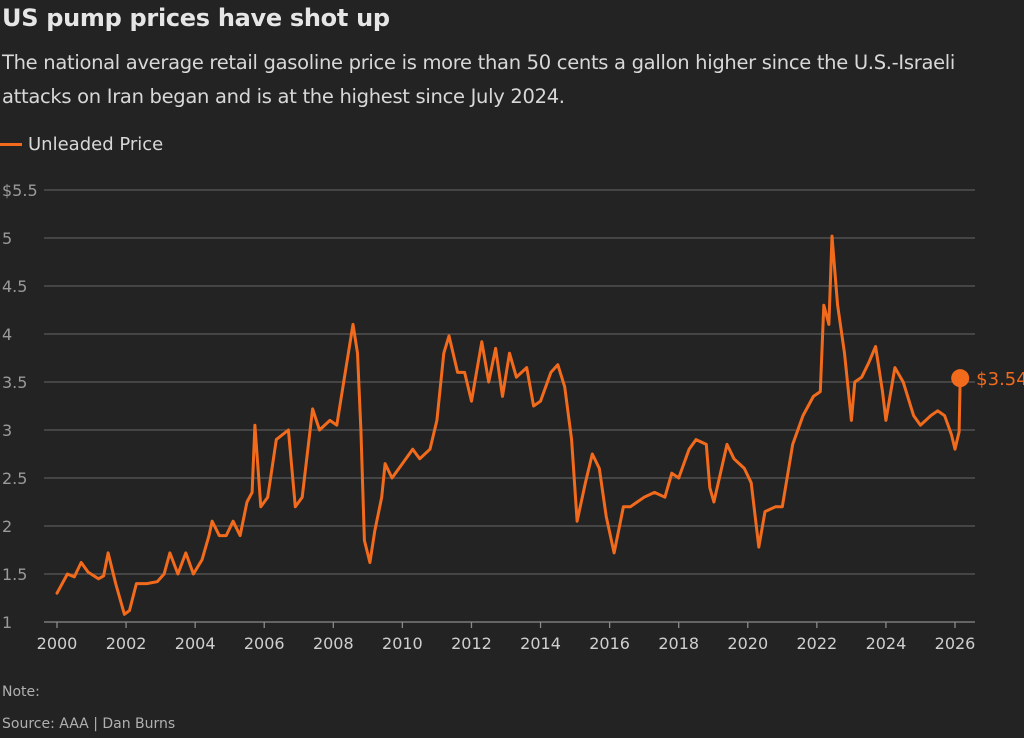 The height and width of the screenshot is (738, 1024). Describe the element at coordinates (816, 643) in the screenshot. I see `x-tick-label: 2022` at that location.